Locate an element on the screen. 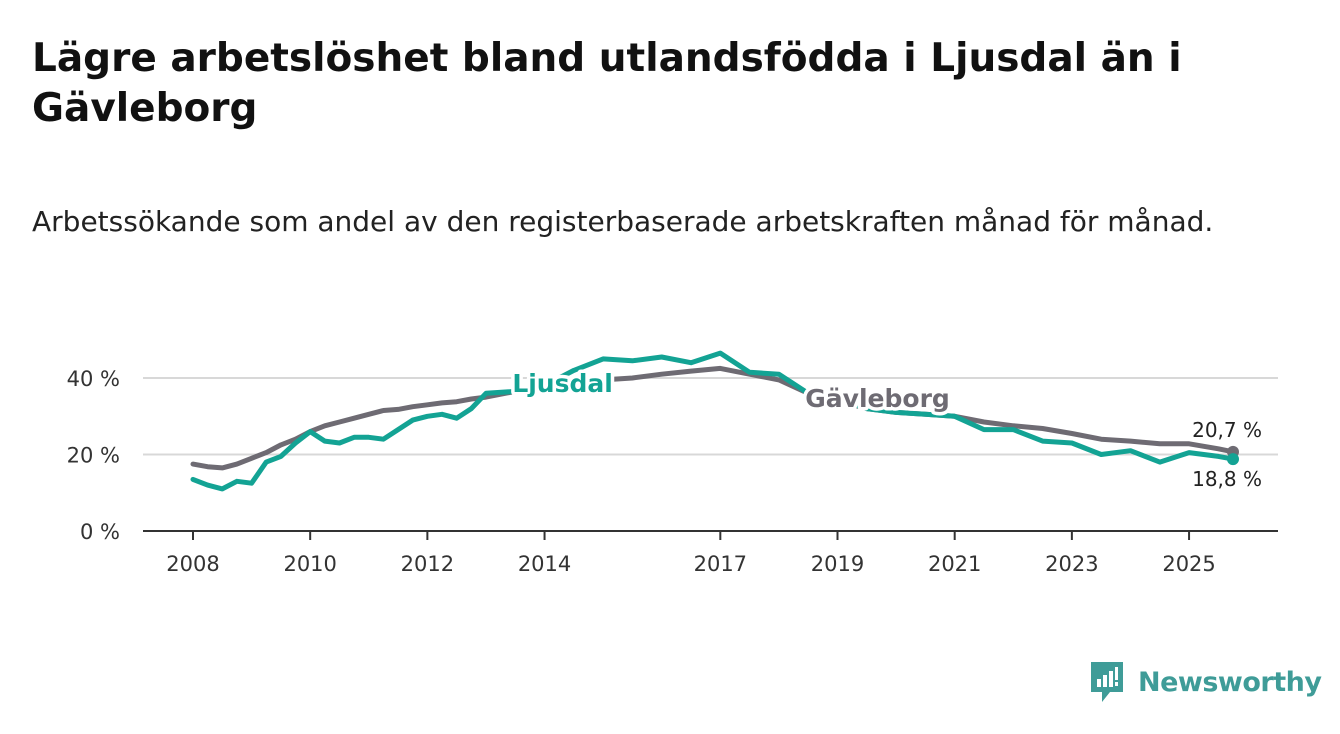  x-tick-label: 2012 is located at coordinates (427, 564).